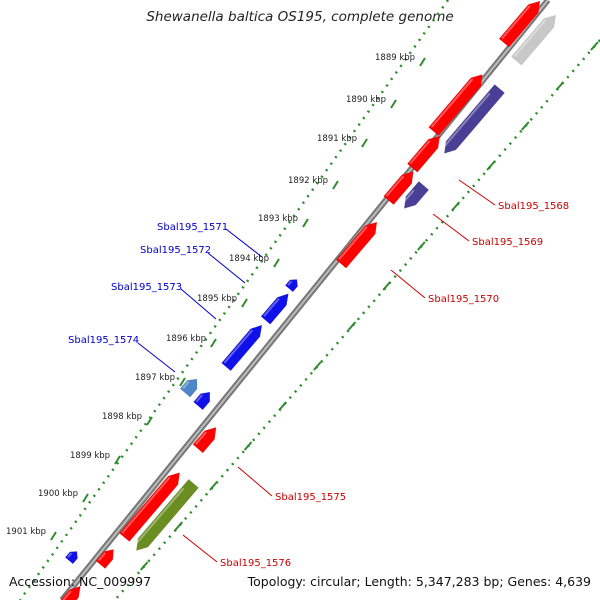 This screenshot has height=600, width=600. What do you see at coordinates (188, 388) in the screenshot?
I see `gene-arrow-lightblue` at bounding box center [188, 388].